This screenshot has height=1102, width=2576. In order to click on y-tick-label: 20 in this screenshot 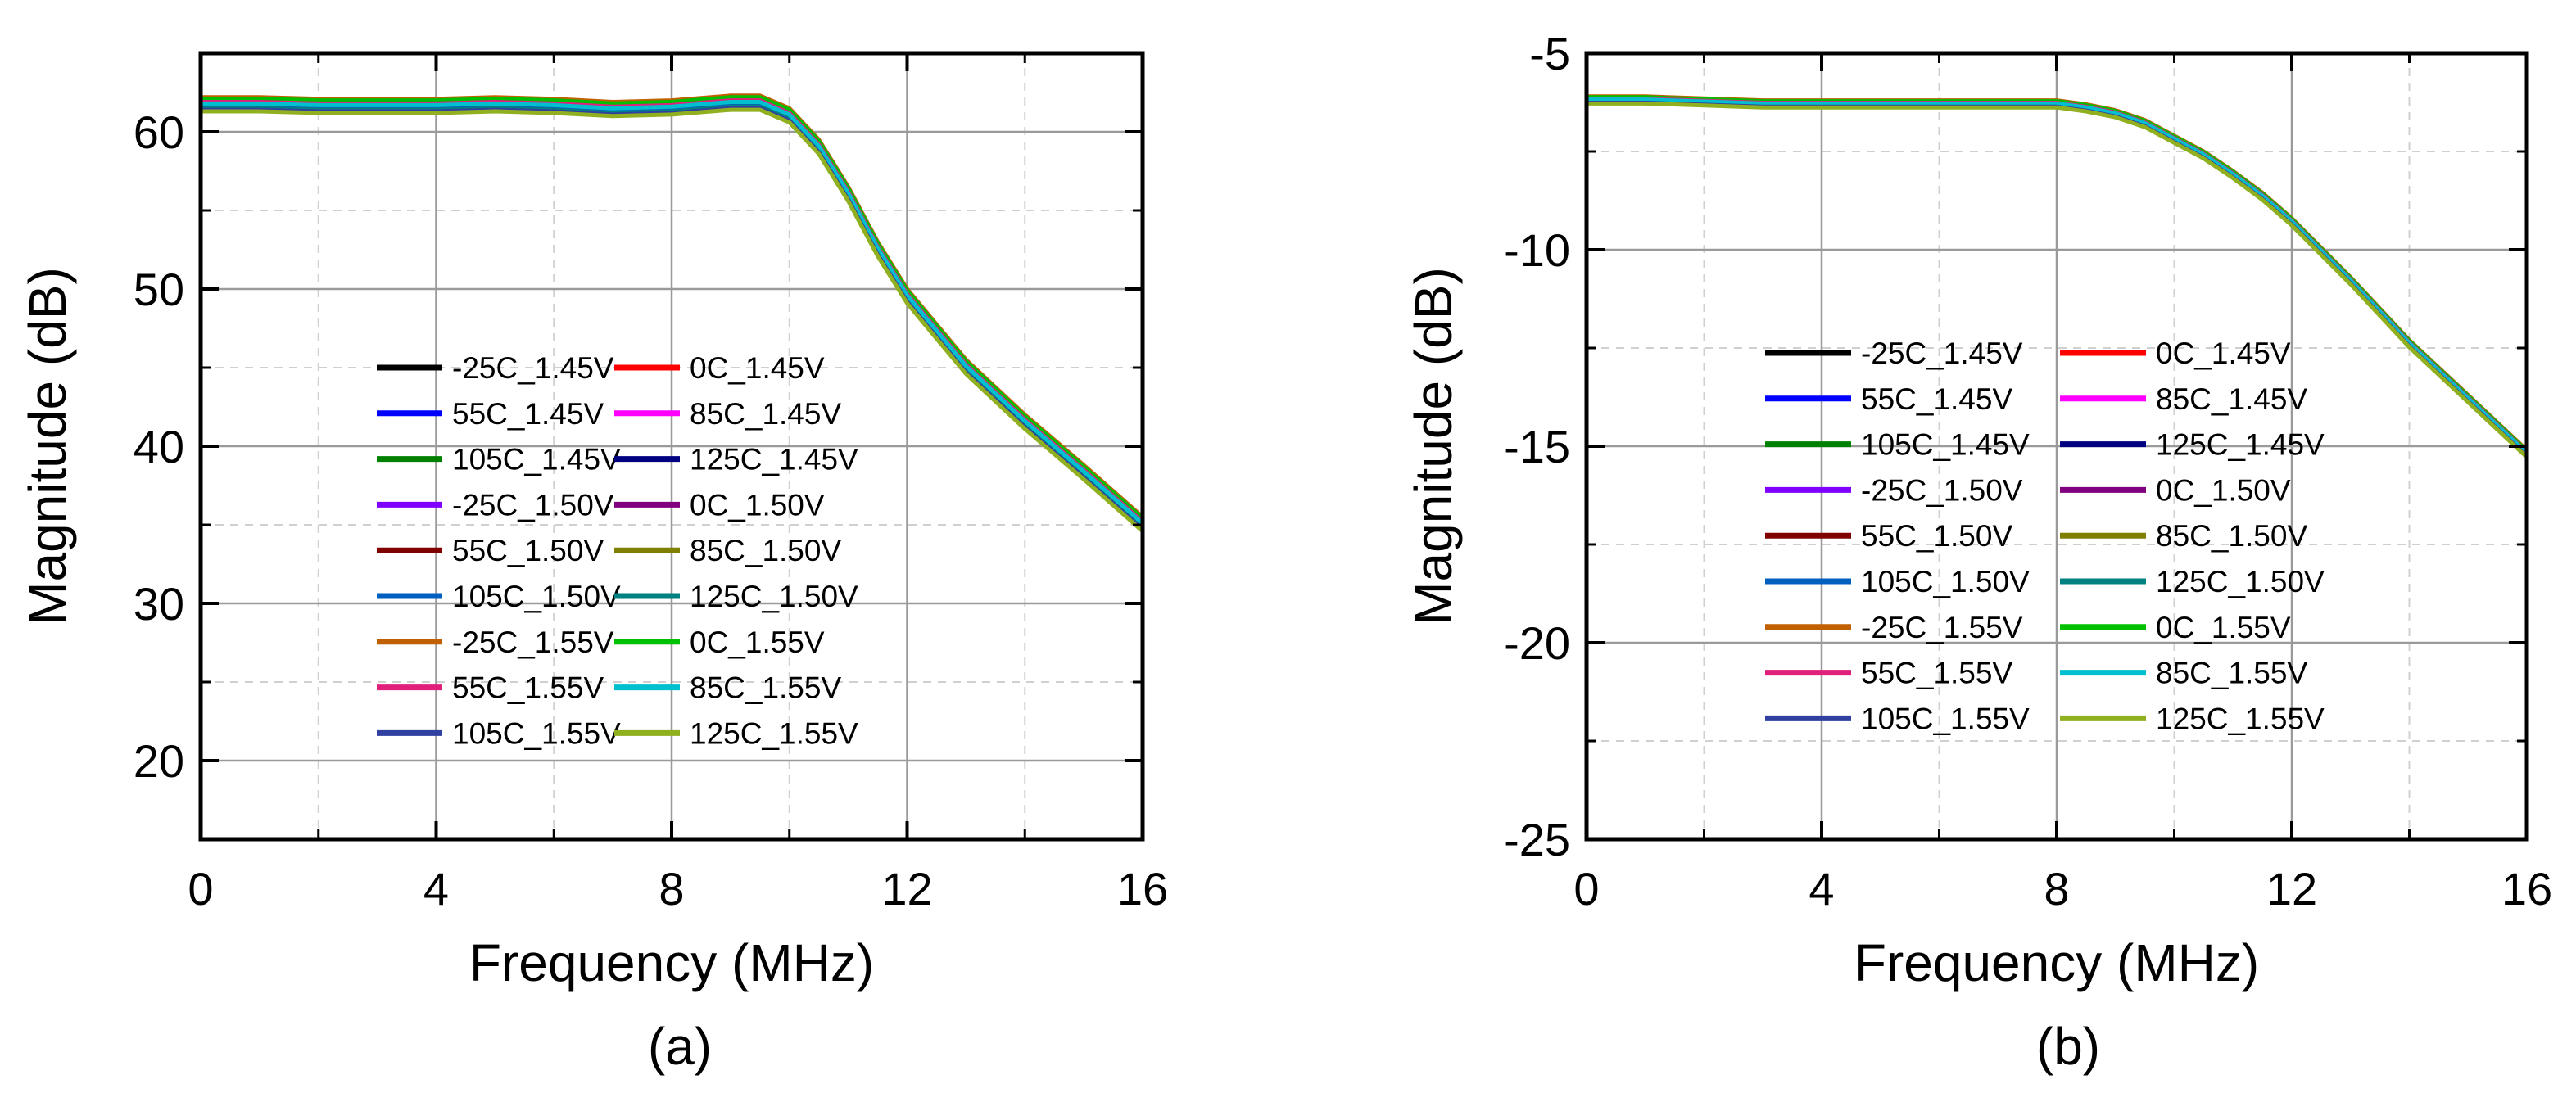, I will do `click(159, 761)`.